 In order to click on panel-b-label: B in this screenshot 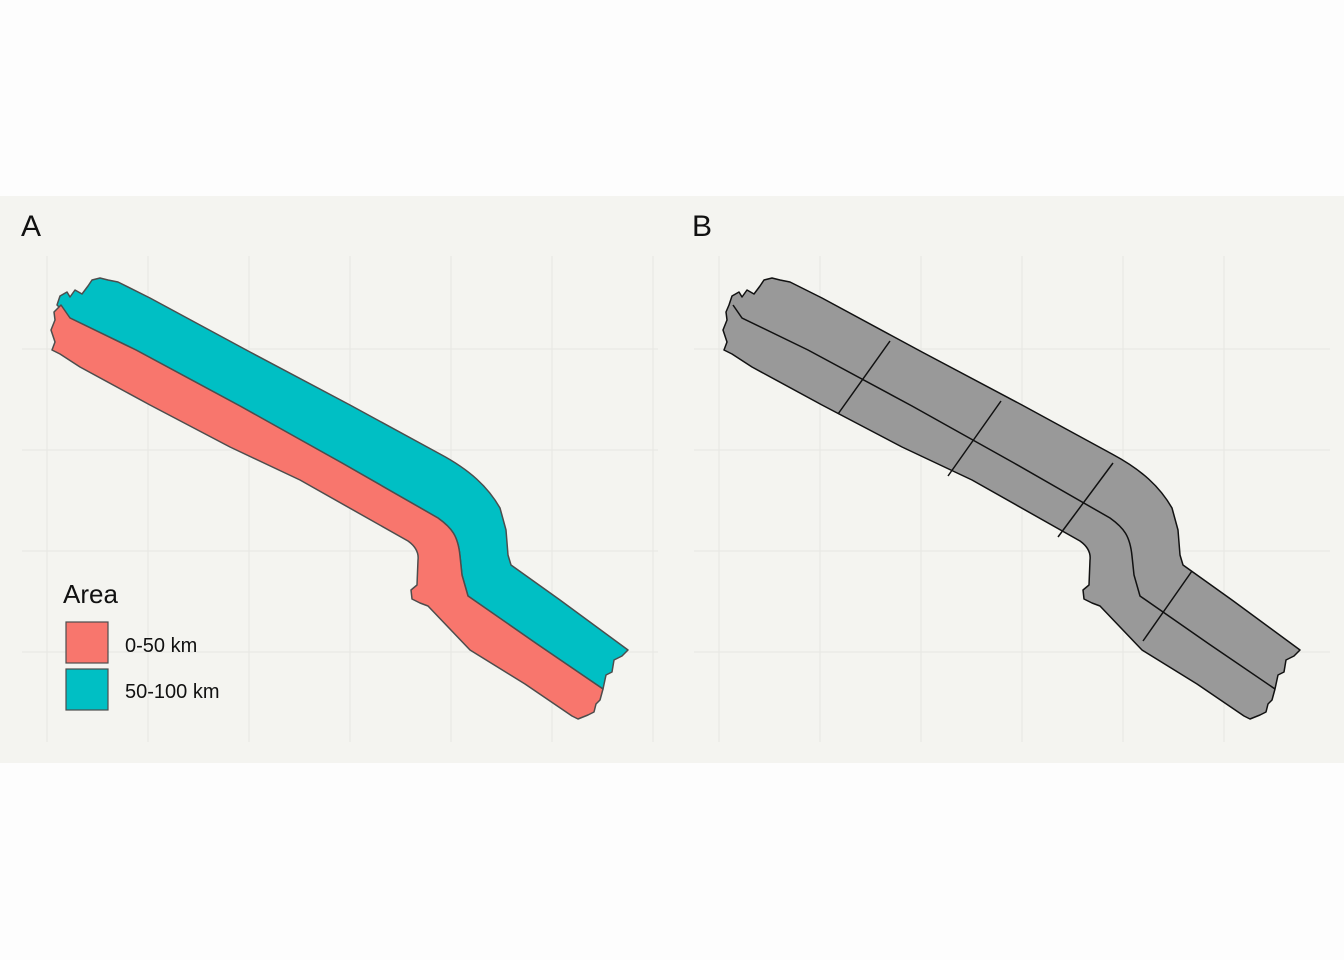, I will do `click(702, 226)`.